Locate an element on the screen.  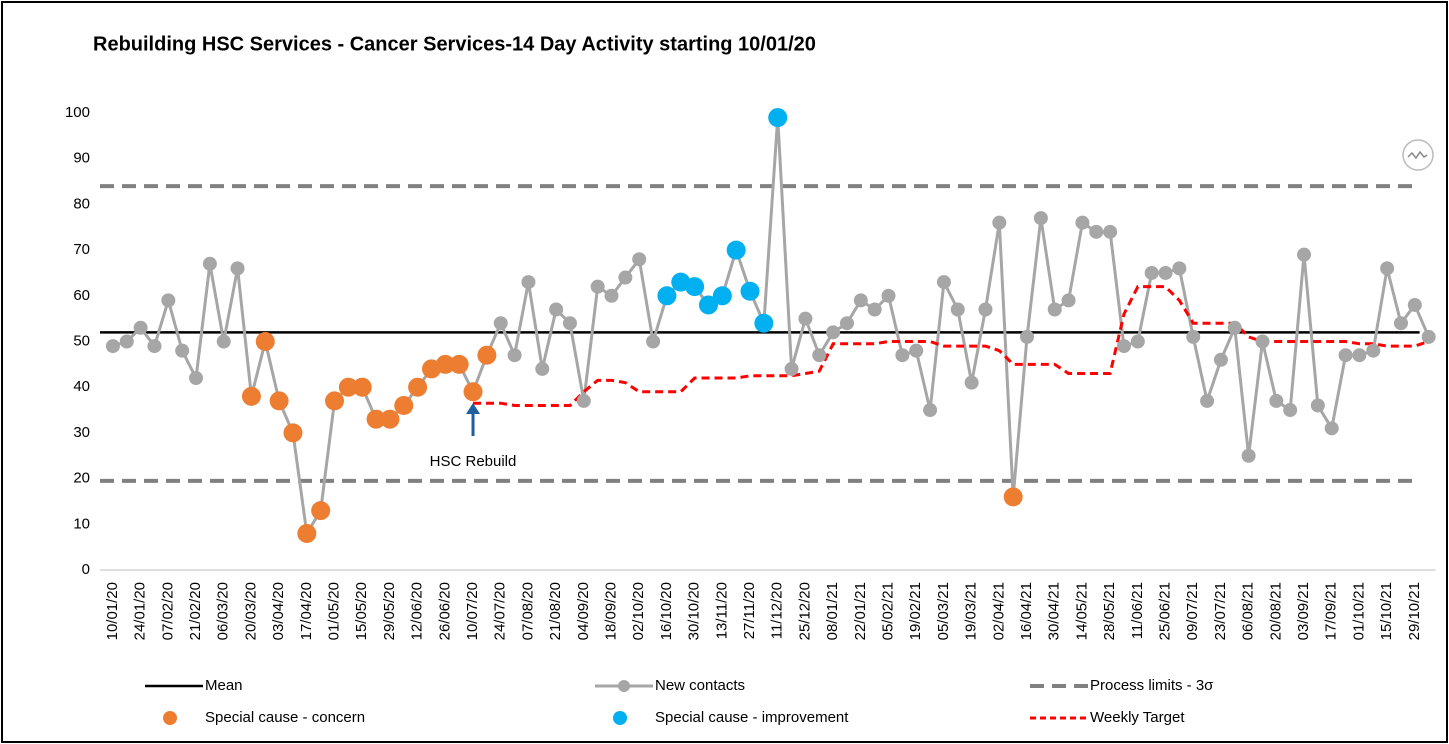
annotation-text: HSC Rebuild is located at coordinates (473, 461).